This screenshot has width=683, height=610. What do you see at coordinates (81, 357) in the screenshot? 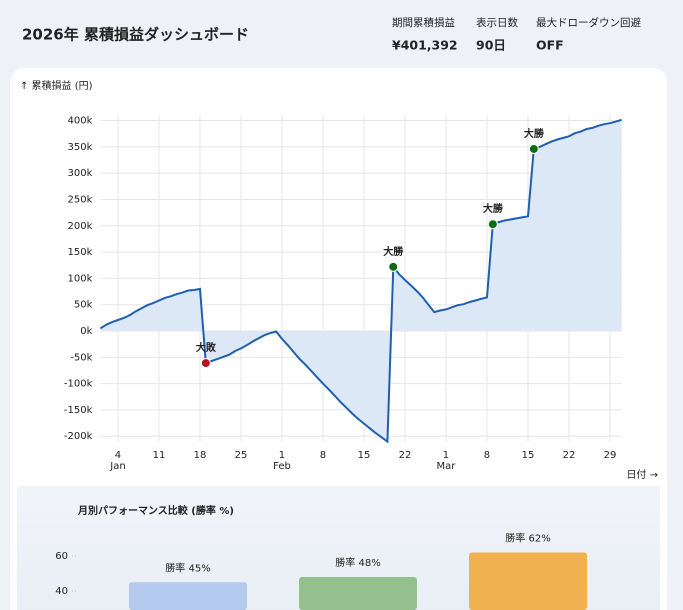
I see `y-tick-label: -50k` at bounding box center [81, 357].